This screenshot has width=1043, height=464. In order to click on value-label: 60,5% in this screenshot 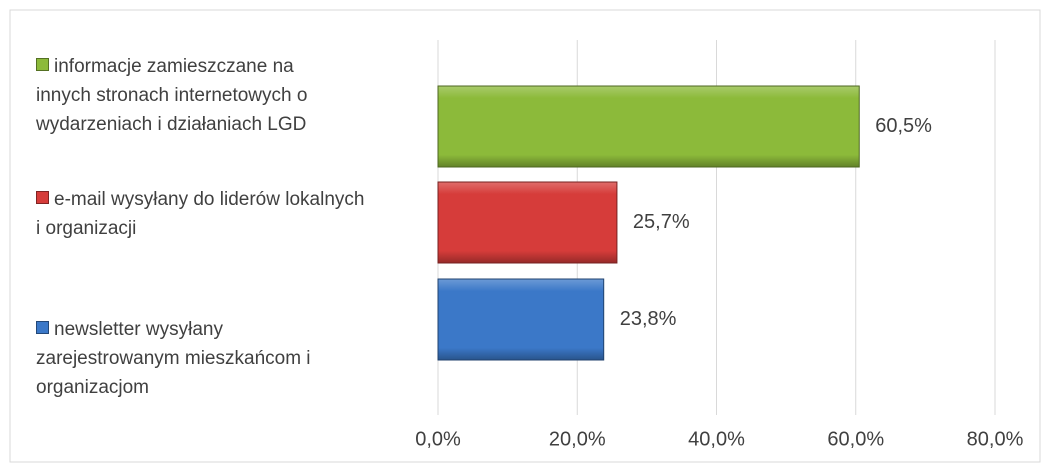, I will do `click(903, 126)`.